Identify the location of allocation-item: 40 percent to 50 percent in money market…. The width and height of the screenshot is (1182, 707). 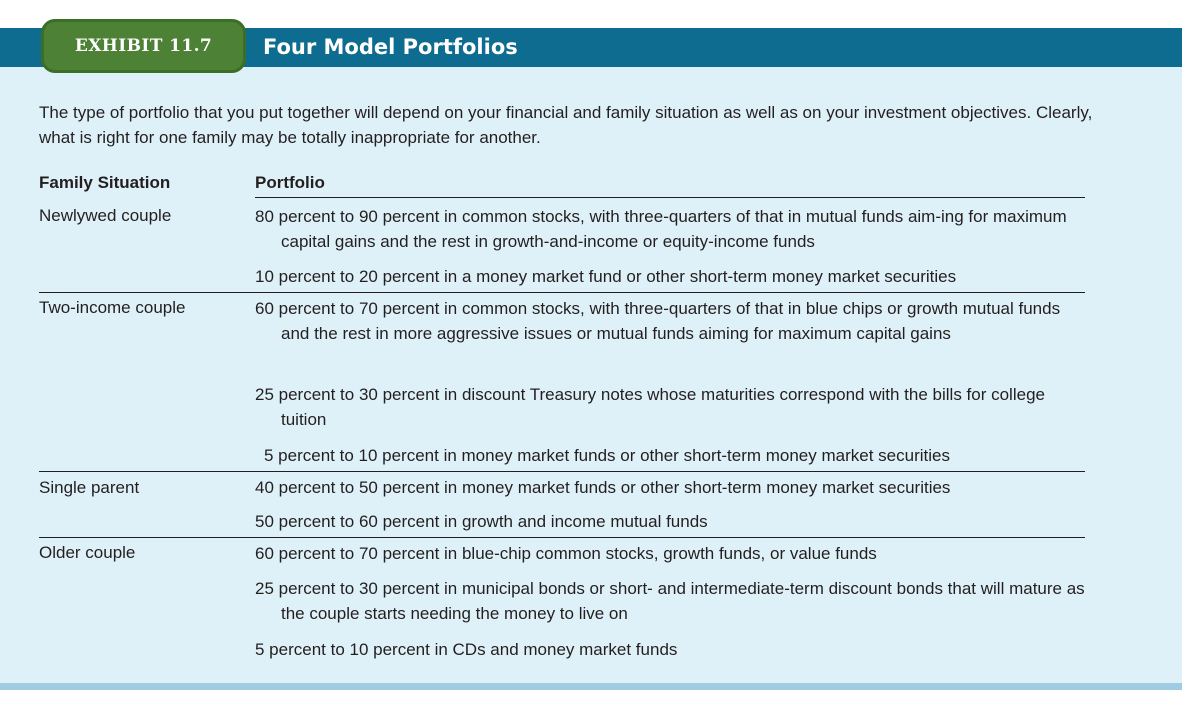
(670, 487).